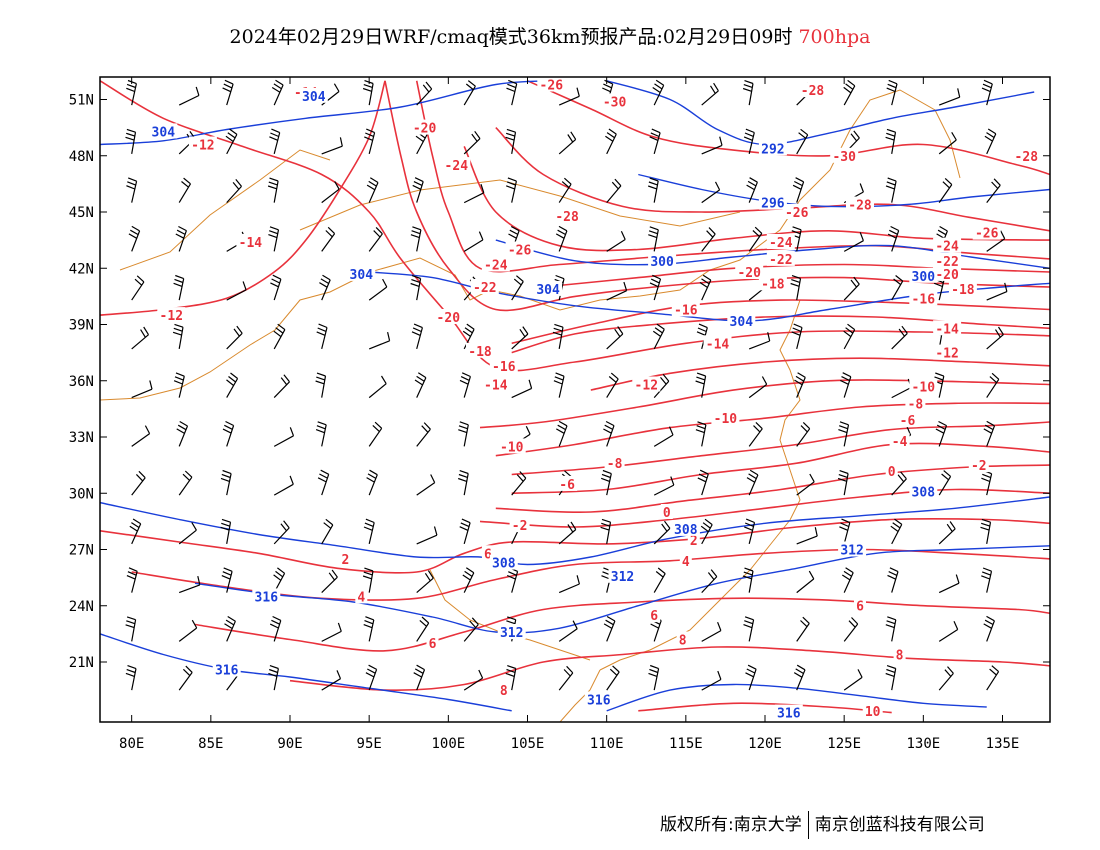 This screenshot has height=850, width=1100. What do you see at coordinates (81, 494) in the screenshot?
I see `y-tick-label: 30N` at bounding box center [81, 494].